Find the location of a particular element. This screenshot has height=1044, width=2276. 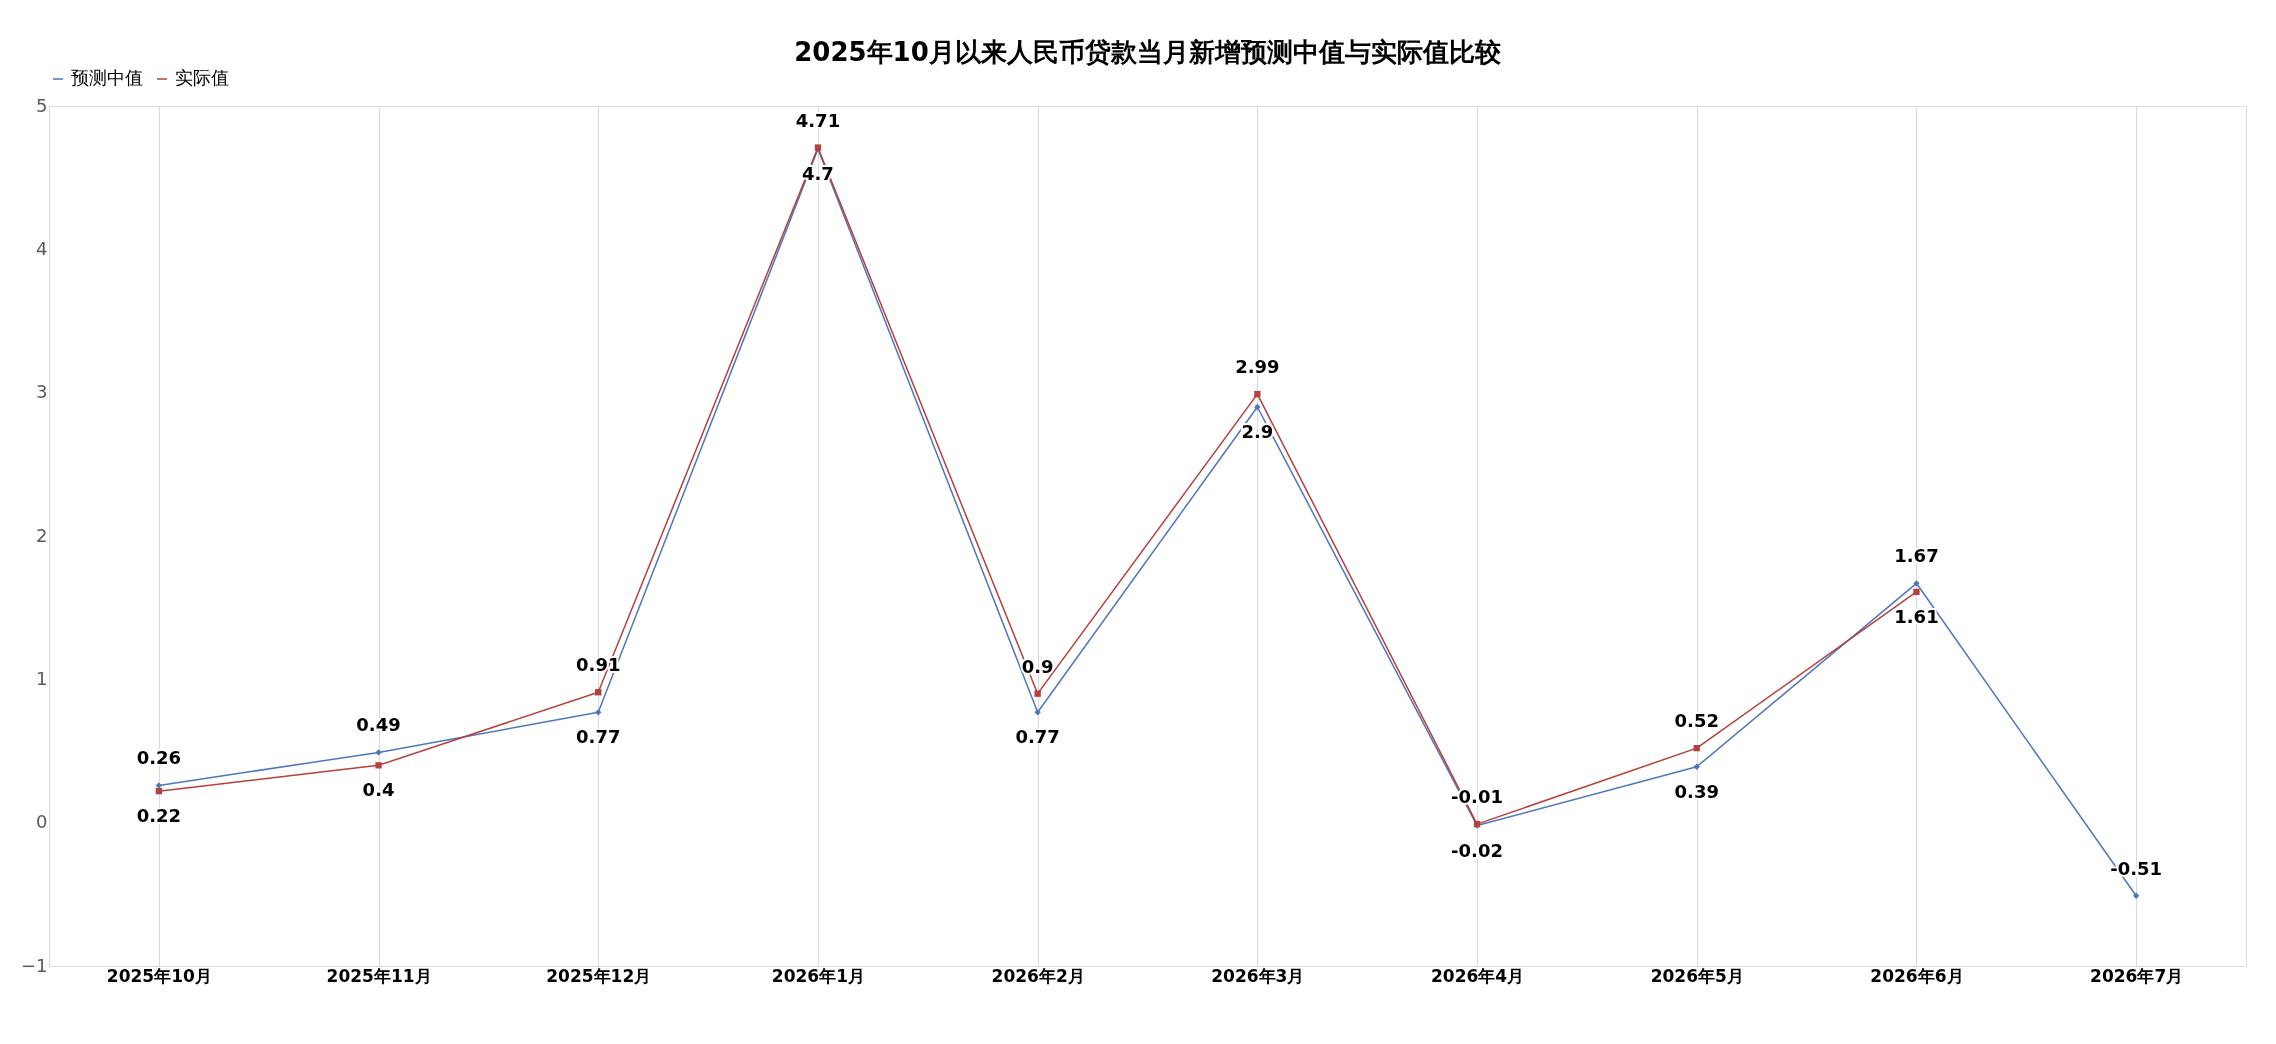

legend-label: 实际值 is located at coordinates (202, 77).